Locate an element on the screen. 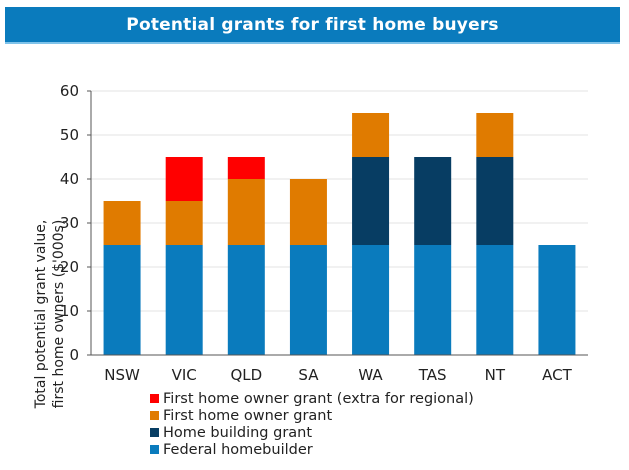 Image resolution: width=629 pixels, height=470 pixels. y-tick-label: 50 is located at coordinates (69, 135).